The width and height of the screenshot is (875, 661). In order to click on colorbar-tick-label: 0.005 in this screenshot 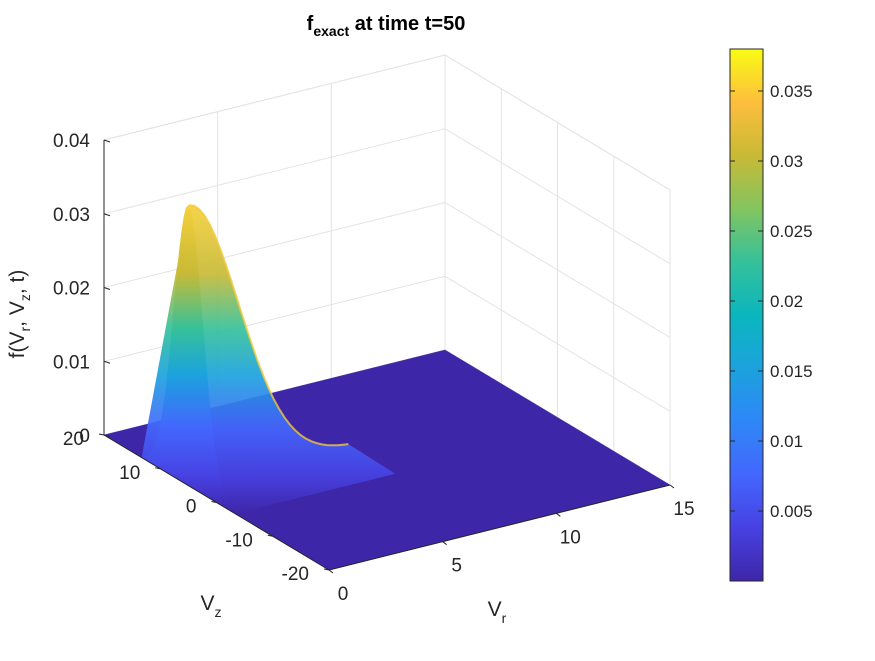, I will do `click(791, 511)`.